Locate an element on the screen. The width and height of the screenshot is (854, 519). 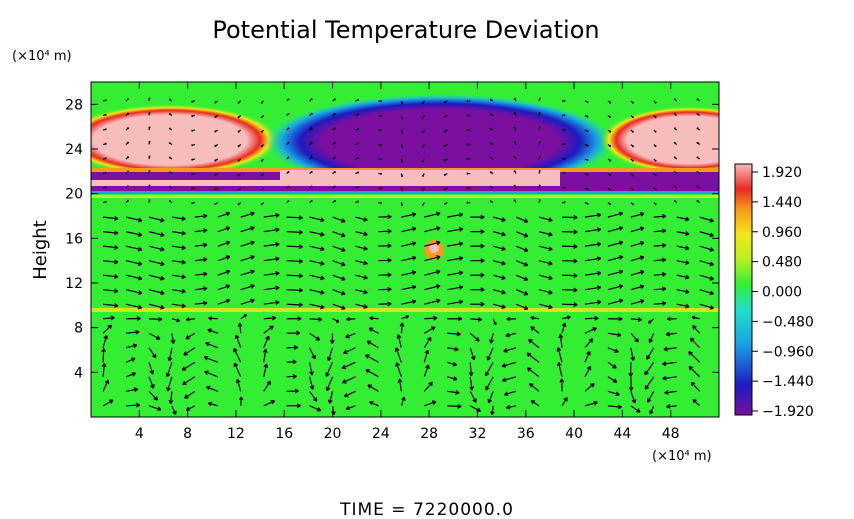
y-tick-label: 8 is located at coordinates (78, 329).